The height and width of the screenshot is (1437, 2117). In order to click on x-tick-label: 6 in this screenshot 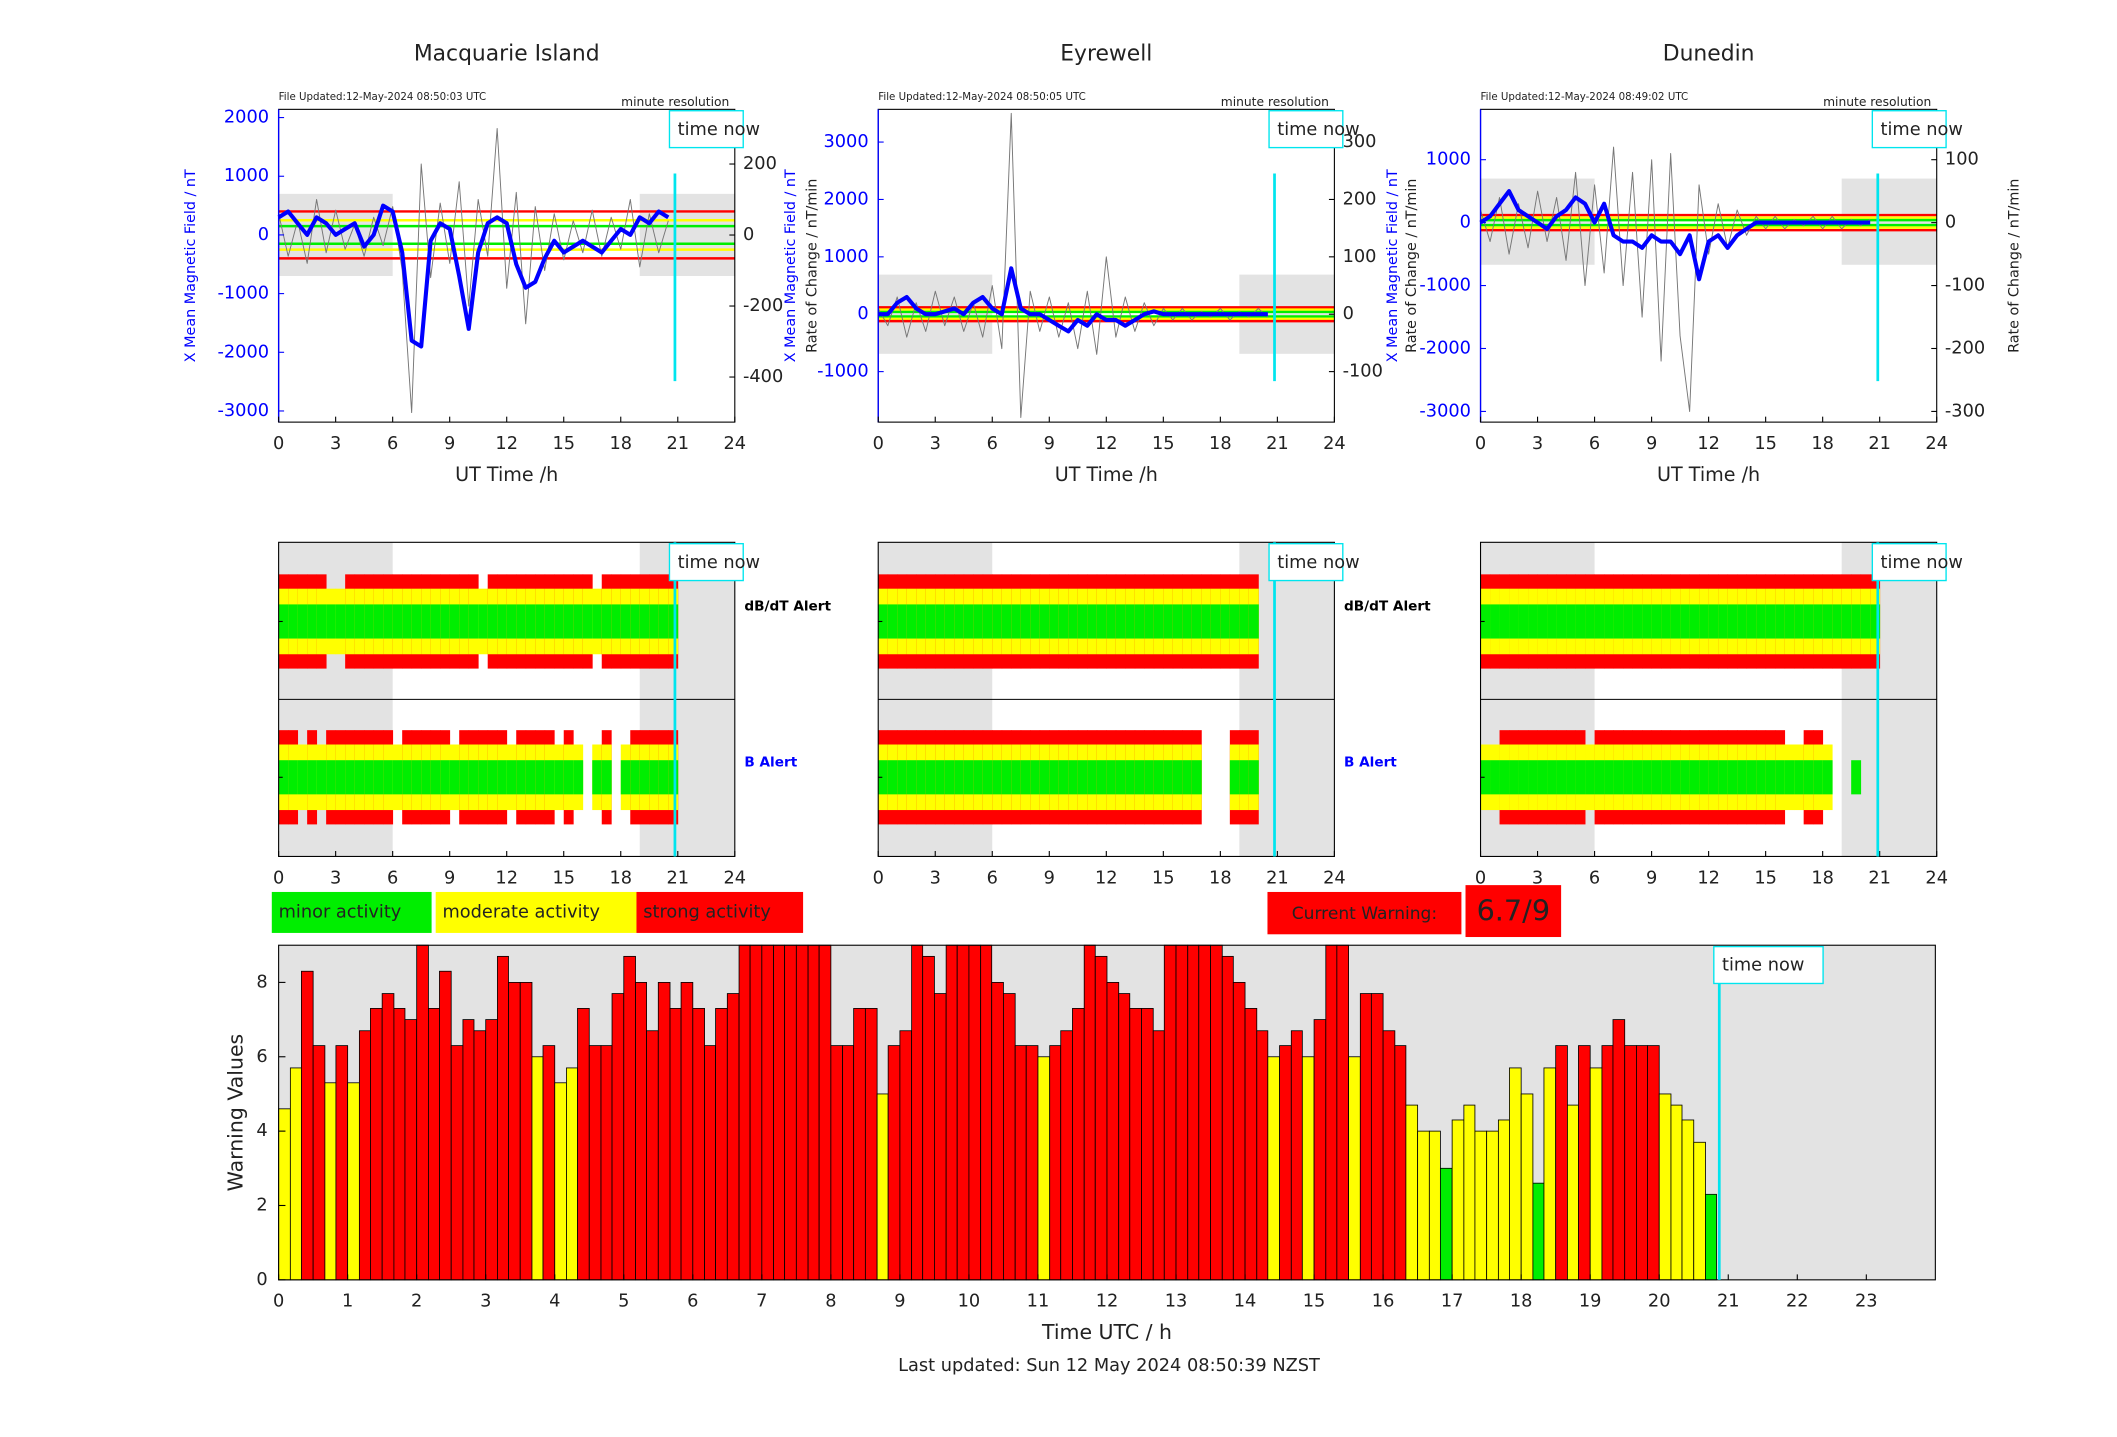, I will do `click(1594, 878)`.